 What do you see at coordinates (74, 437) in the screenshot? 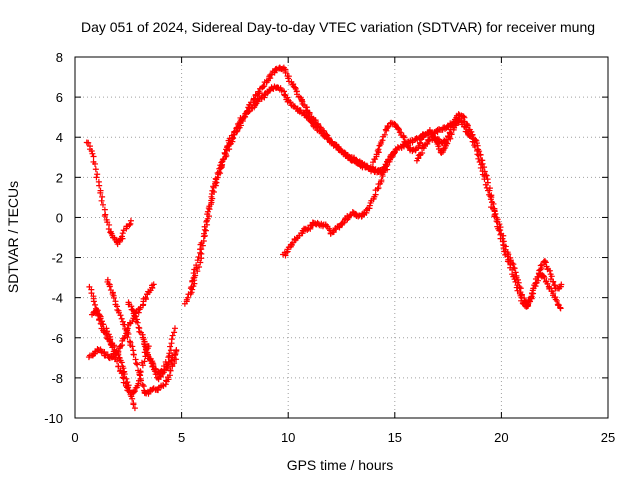
I see `x-tick-label: 0` at bounding box center [74, 437].